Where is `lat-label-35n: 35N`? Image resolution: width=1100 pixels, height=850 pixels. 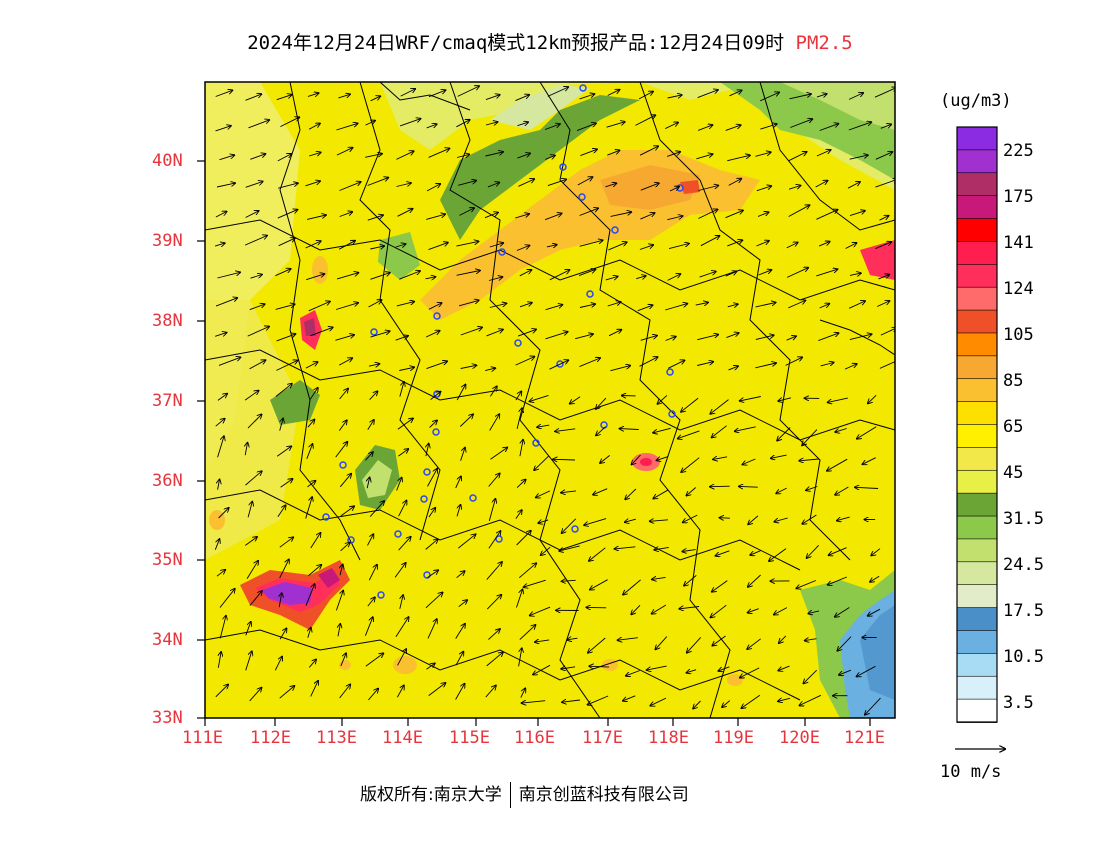
lat-label-35n: 35N is located at coordinates (167, 560).